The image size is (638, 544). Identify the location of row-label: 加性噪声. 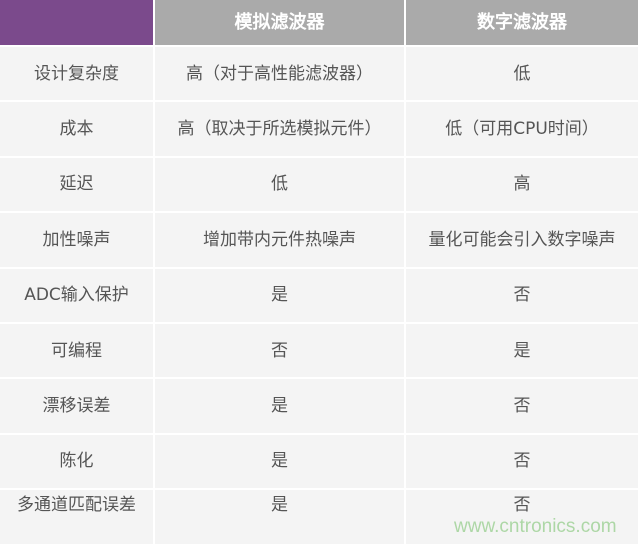
(76, 240).